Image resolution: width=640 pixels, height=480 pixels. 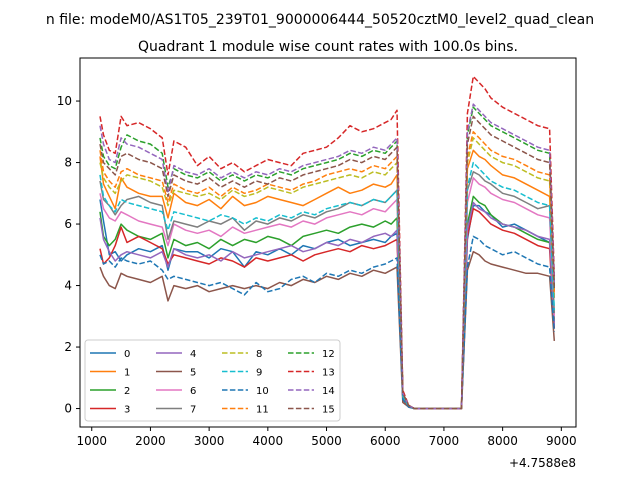 What do you see at coordinates (212, 380) in the screenshot?
I see `legend-box` at bounding box center [212, 380].